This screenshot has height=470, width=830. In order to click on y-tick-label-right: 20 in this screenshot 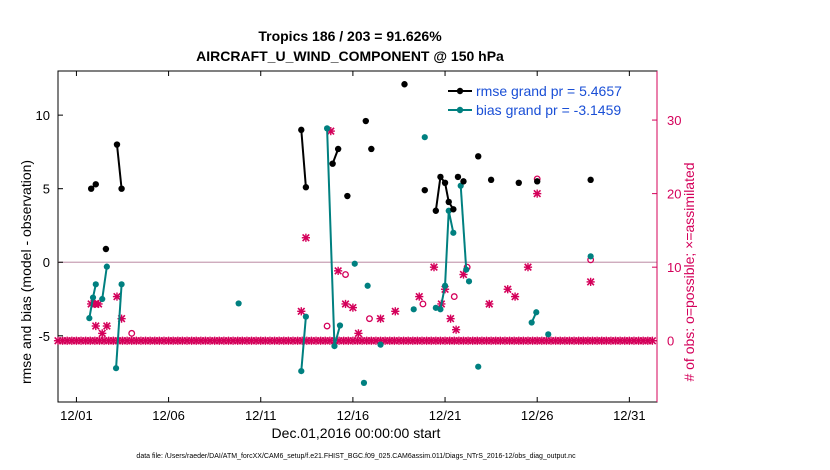, I will do `click(674, 194)`.